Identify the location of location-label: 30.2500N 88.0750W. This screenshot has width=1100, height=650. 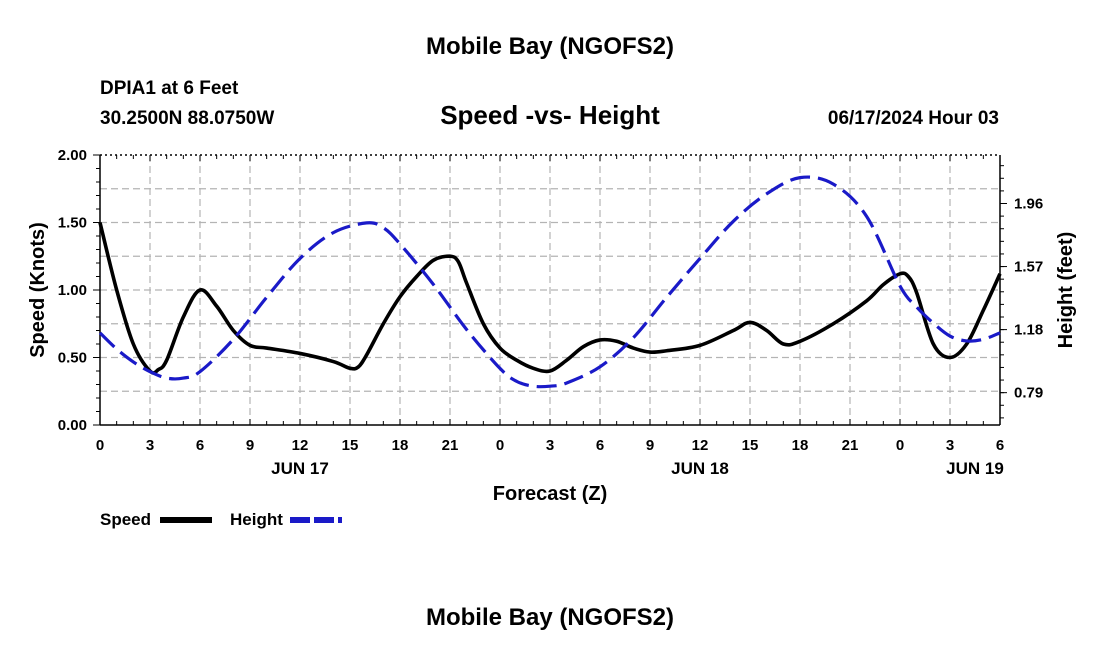
(187, 118).